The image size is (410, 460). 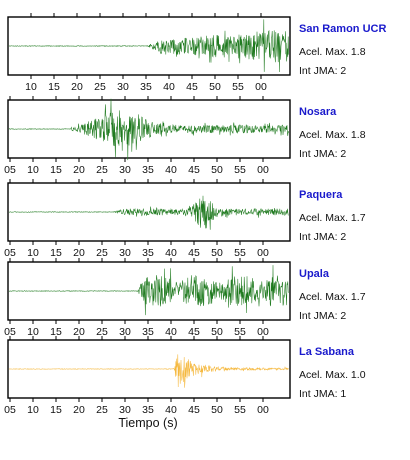 What do you see at coordinates (314, 274) in the screenshot?
I see `station-name: Upala` at bounding box center [314, 274].